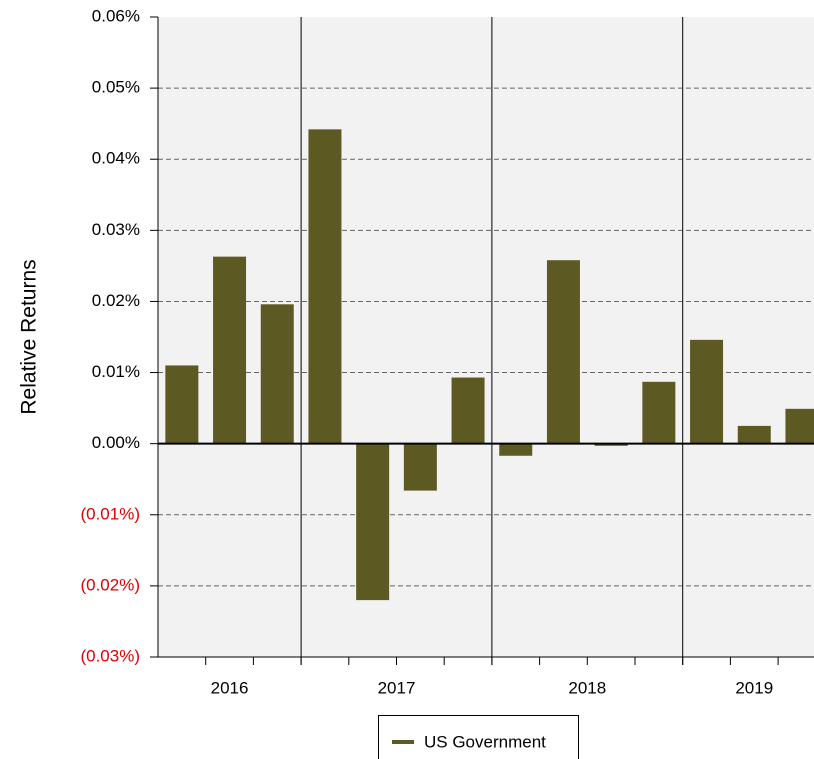  Describe the element at coordinates (116, 371) in the screenshot. I see `y-tick-label: 0.01%` at that location.